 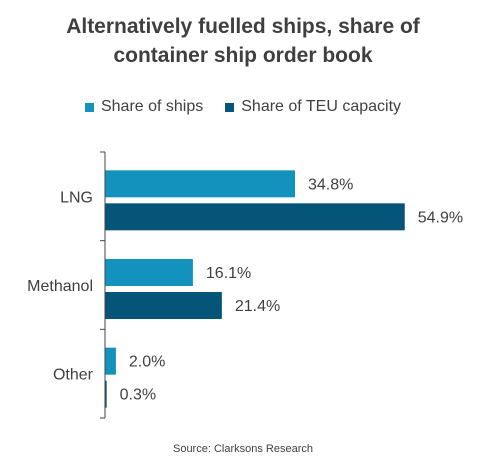 I want to click on legend-item-share-of-ships: Share of ships, so click(x=144, y=107).